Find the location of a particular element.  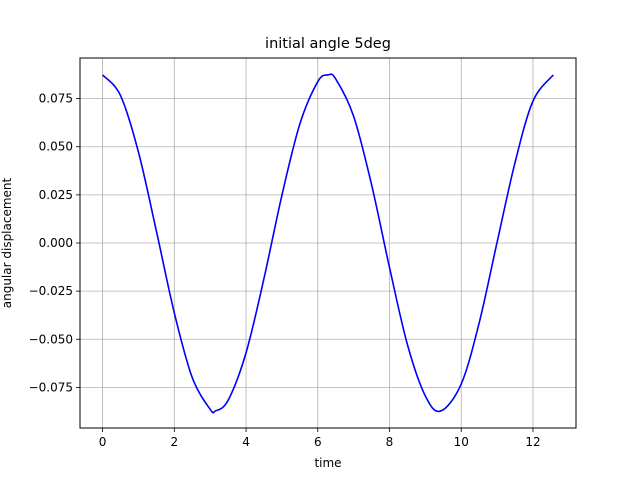

y-tick-label: 0.050 is located at coordinates (56, 147).